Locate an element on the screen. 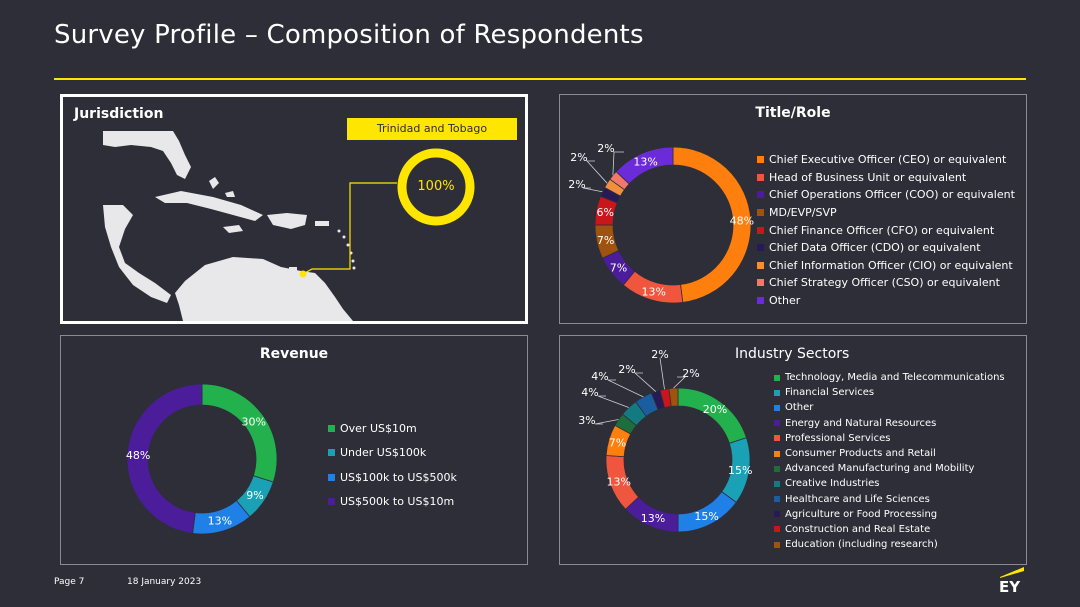 This screenshot has height=607, width=1080. industry-legend-item: Advanced Manufacturing and Mobility is located at coordinates (889, 468).